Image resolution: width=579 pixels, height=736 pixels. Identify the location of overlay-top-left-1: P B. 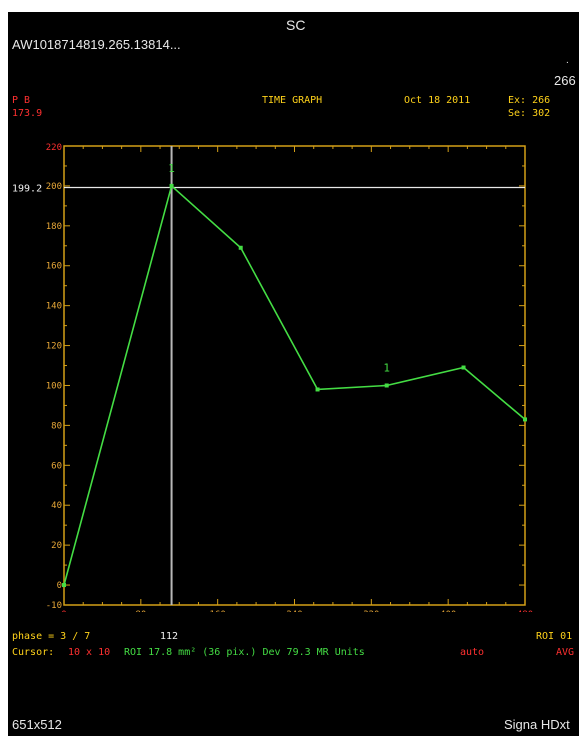
(21, 100).